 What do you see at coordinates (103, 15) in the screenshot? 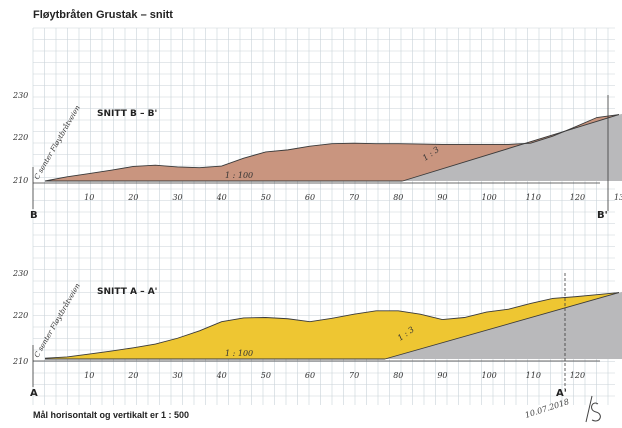
I see `page-title: Fløytbråten Grustak – snitt` at bounding box center [103, 15].